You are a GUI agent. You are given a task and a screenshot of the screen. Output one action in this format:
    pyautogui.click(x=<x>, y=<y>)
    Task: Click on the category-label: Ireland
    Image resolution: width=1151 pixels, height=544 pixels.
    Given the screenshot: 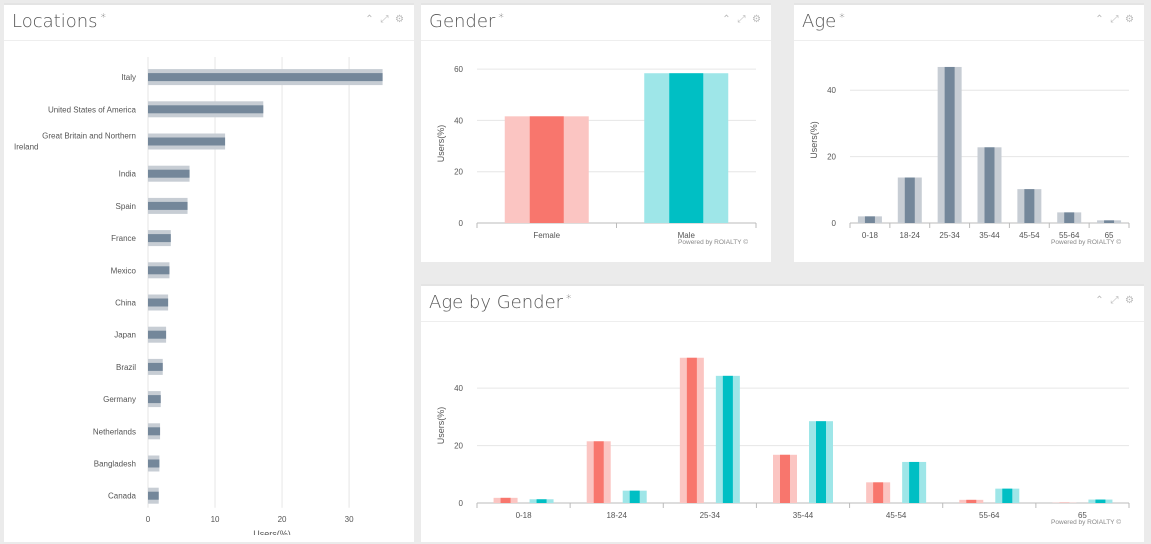 What is the action you would take?
    pyautogui.click(x=26, y=147)
    